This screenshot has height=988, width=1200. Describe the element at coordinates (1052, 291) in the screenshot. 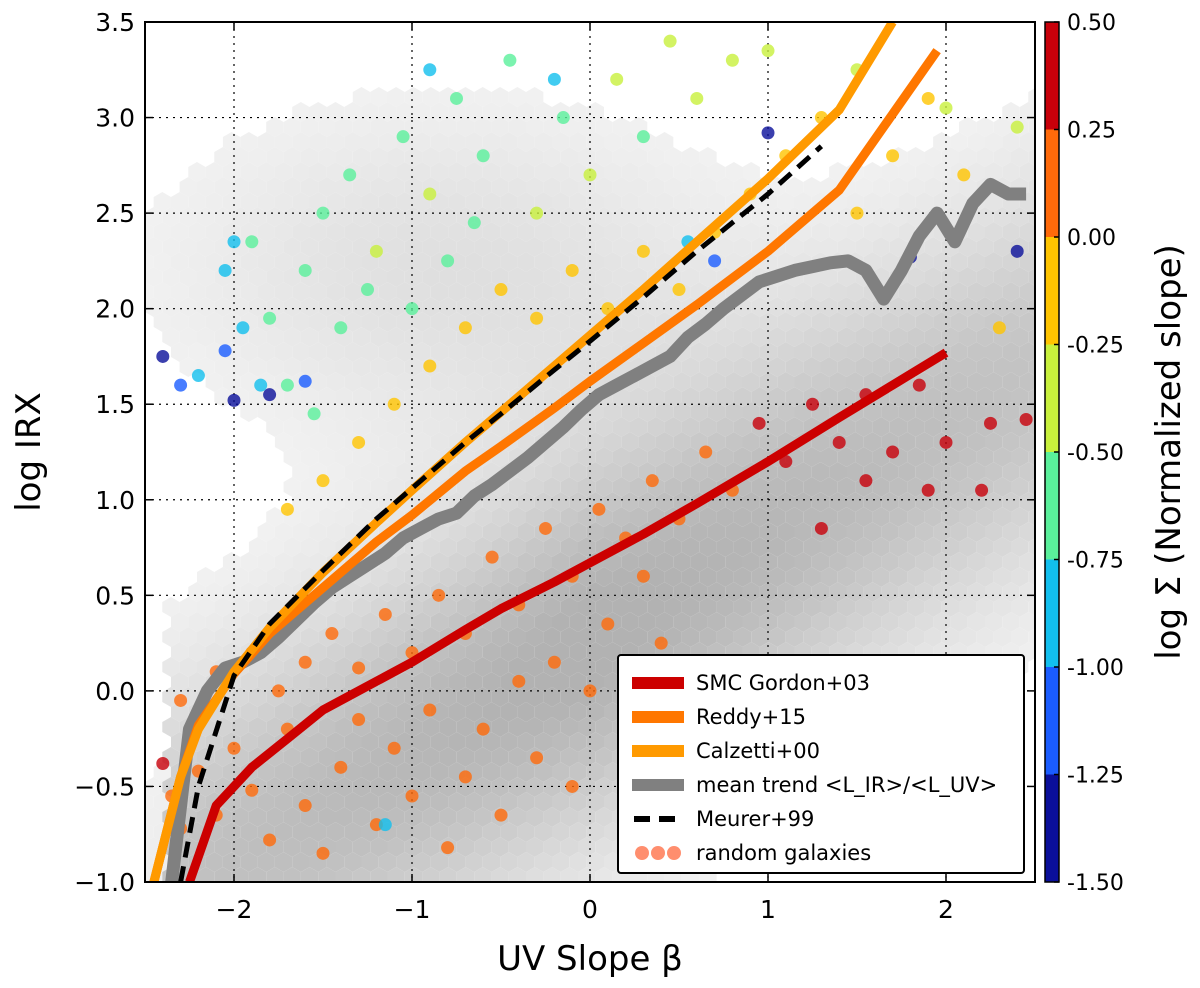

I see `colorbar-band` at that location.